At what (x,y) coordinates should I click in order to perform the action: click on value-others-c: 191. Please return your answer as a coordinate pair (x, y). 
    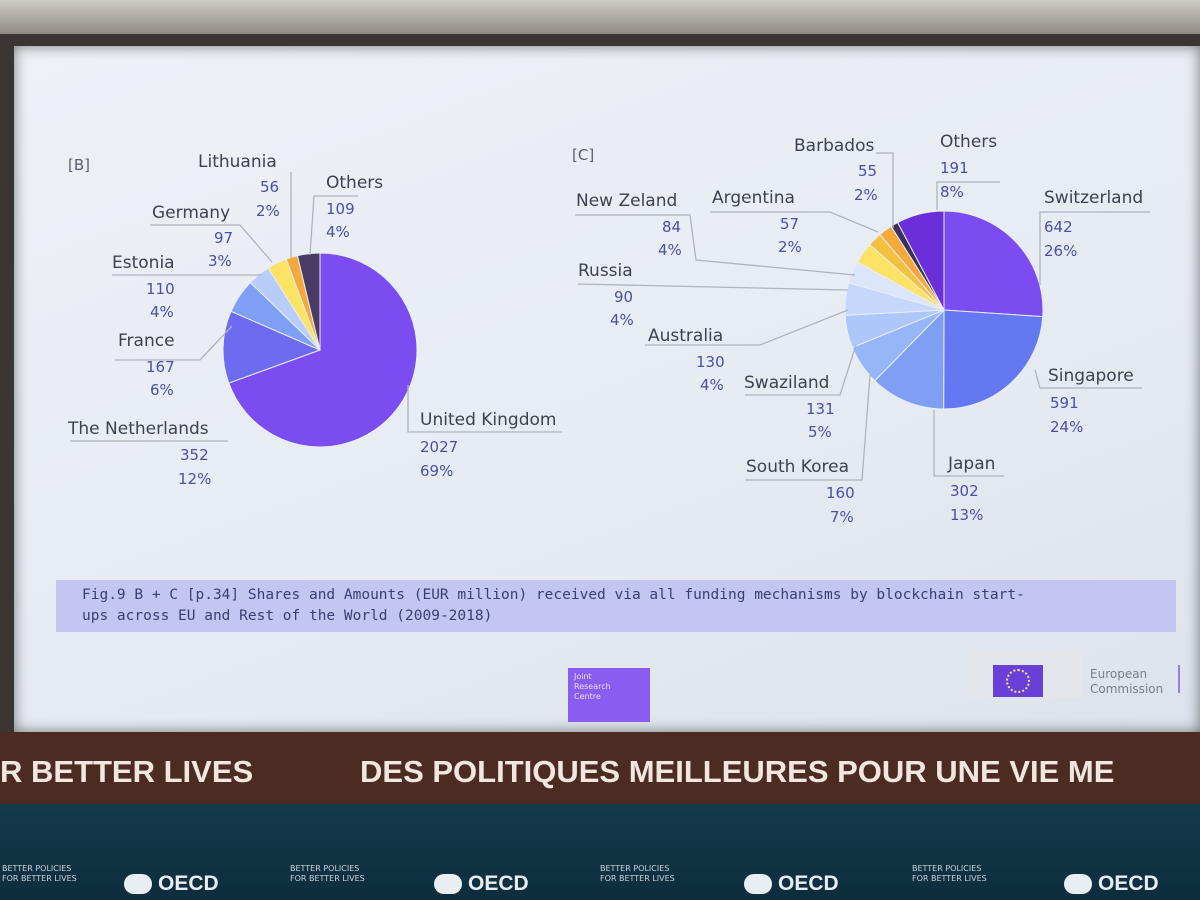
    Looking at the image, I should click on (954, 168).